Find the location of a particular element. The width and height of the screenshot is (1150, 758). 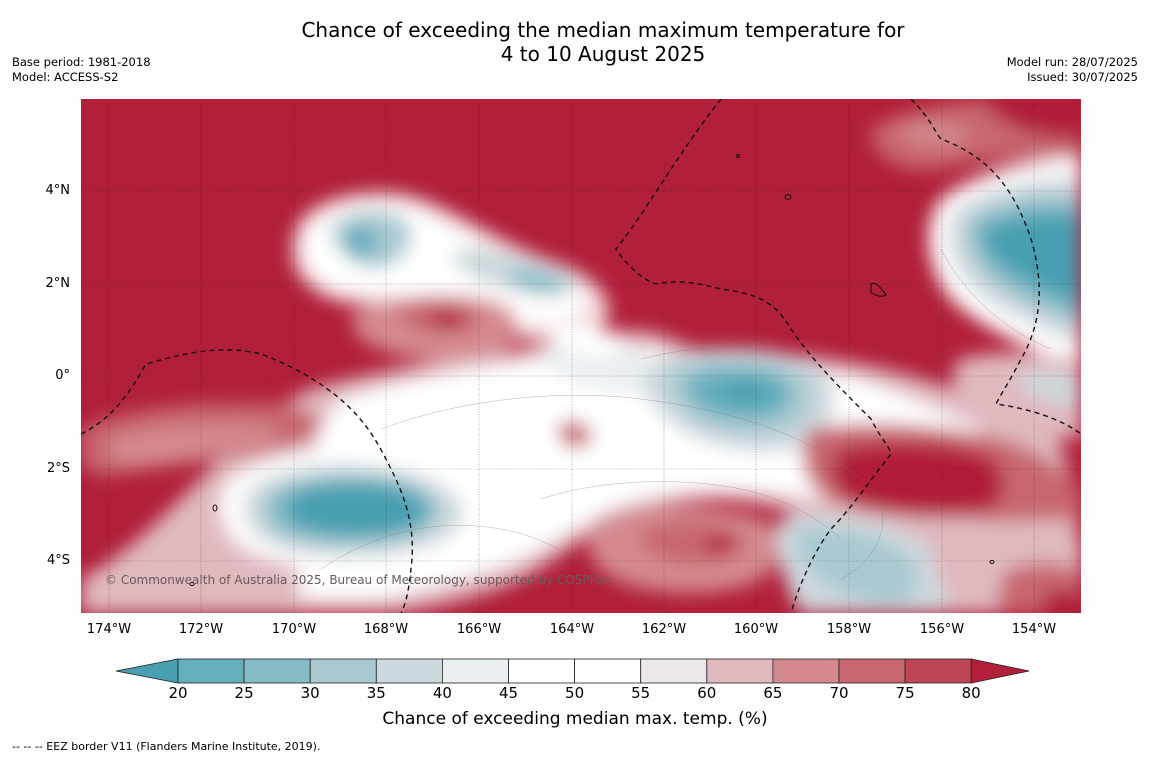

lon-label-154w: 154°W is located at coordinates (1034, 629).